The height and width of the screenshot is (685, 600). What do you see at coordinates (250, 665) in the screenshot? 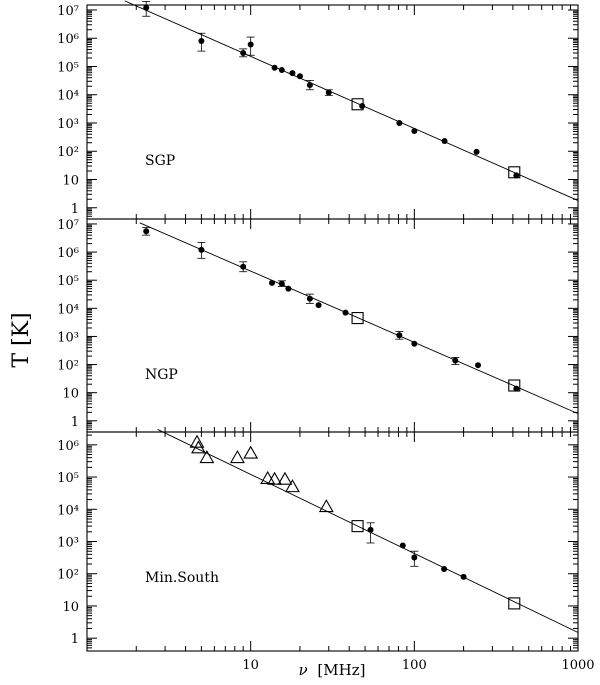
I see `x-tick-label: 10` at bounding box center [250, 665].